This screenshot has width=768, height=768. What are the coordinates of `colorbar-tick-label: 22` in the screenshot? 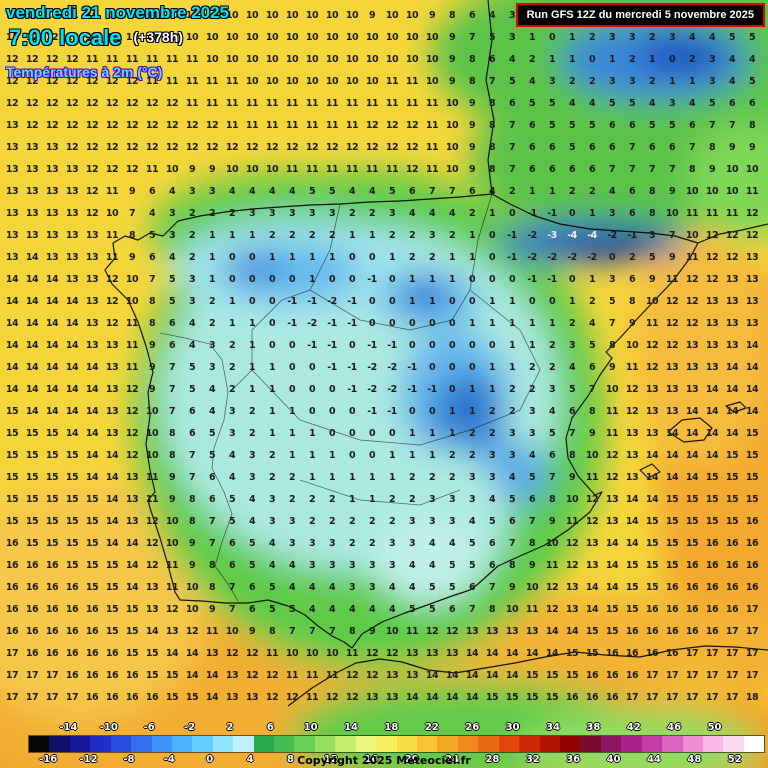 It's located at (431, 727).